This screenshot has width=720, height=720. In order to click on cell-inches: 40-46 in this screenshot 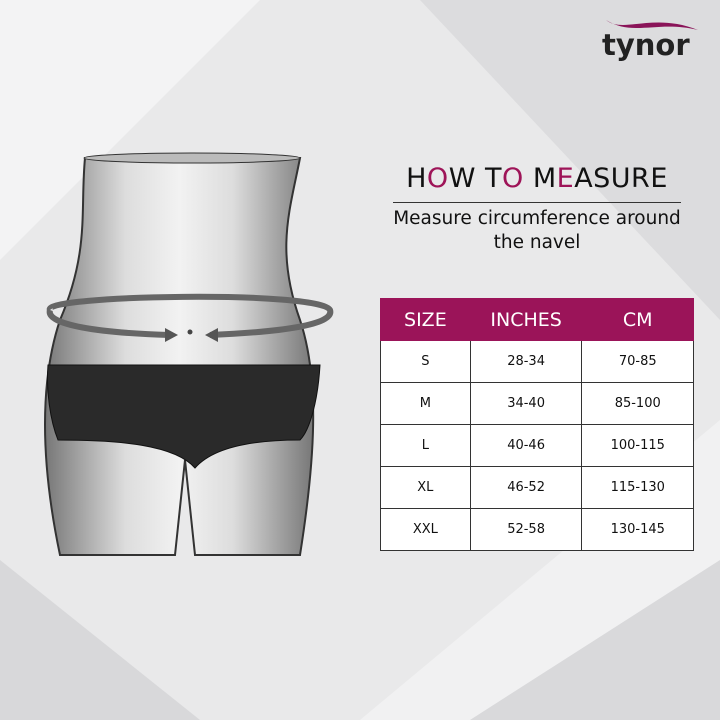, I will do `click(526, 445)`.